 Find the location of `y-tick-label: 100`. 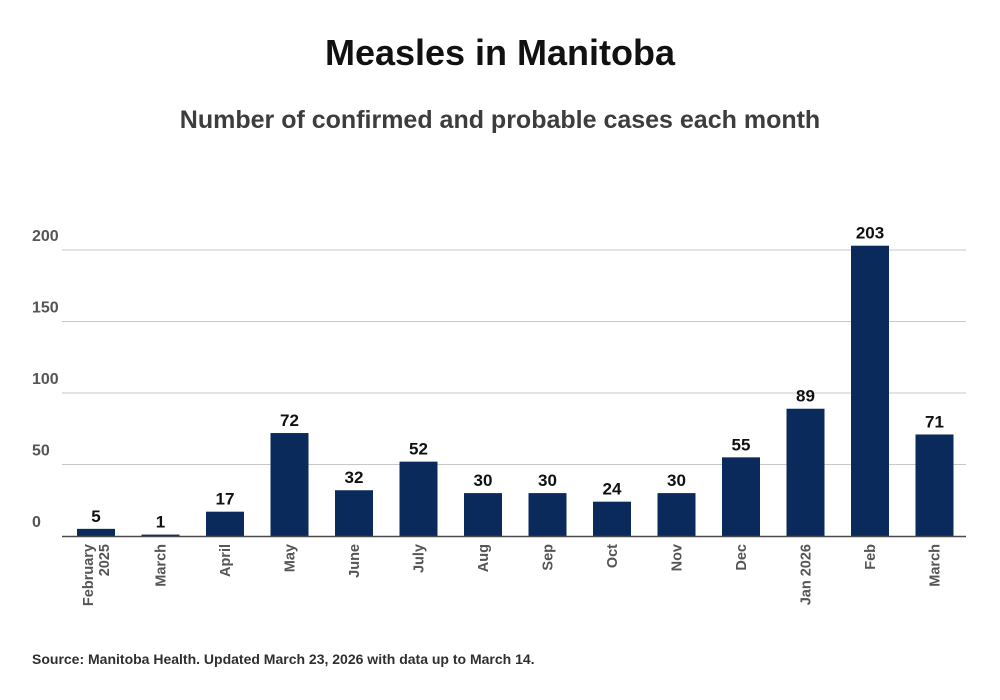

y-tick-label: 100 is located at coordinates (45, 379).